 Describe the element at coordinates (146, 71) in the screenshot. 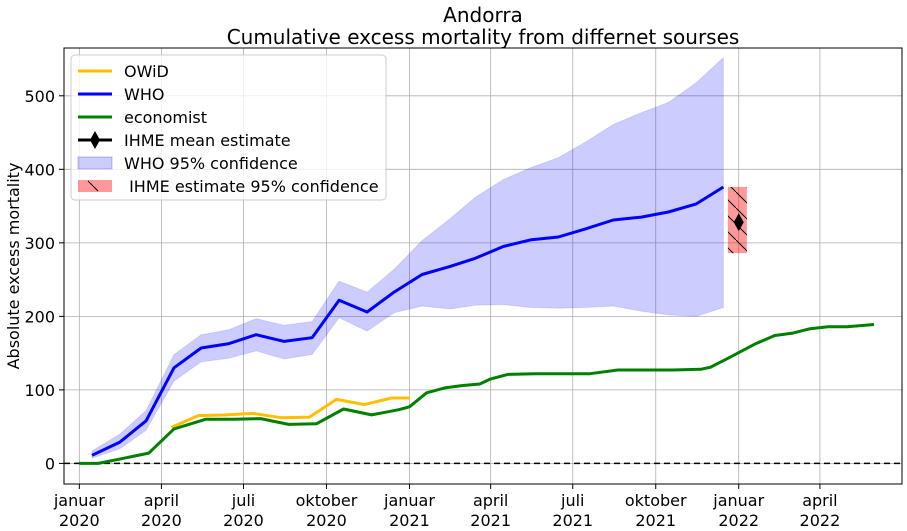

I see `legend-owid-label: OWiD` at that location.